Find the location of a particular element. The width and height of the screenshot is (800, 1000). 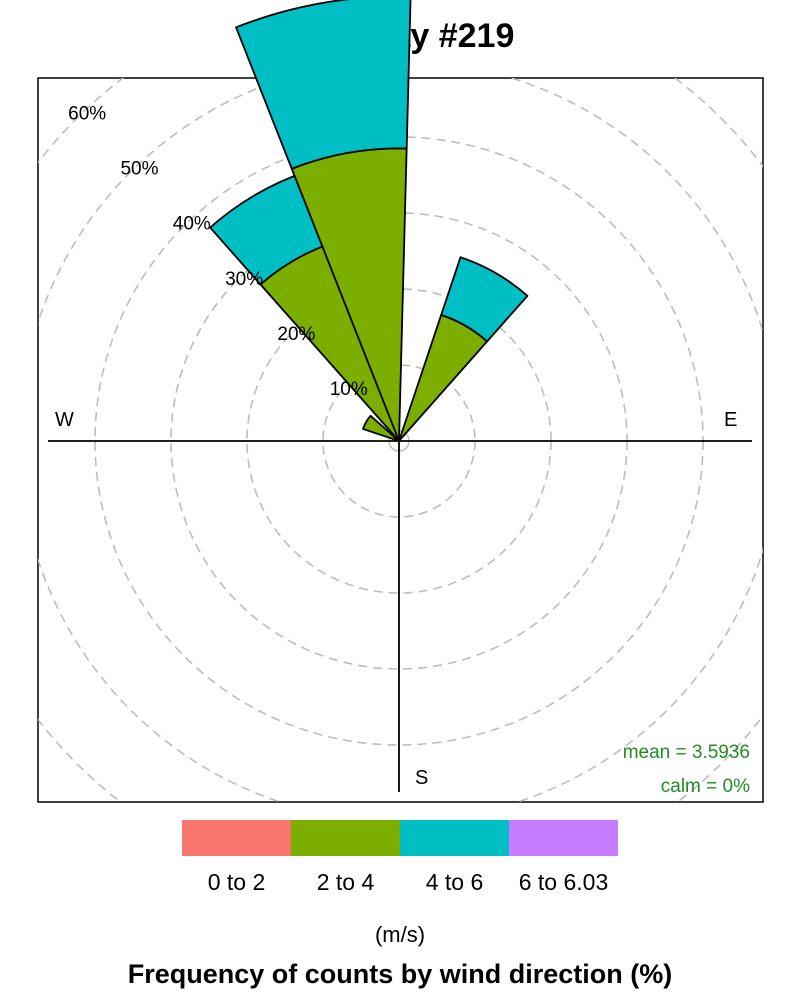

radial-tick-40: 40% is located at coordinates (192, 224).